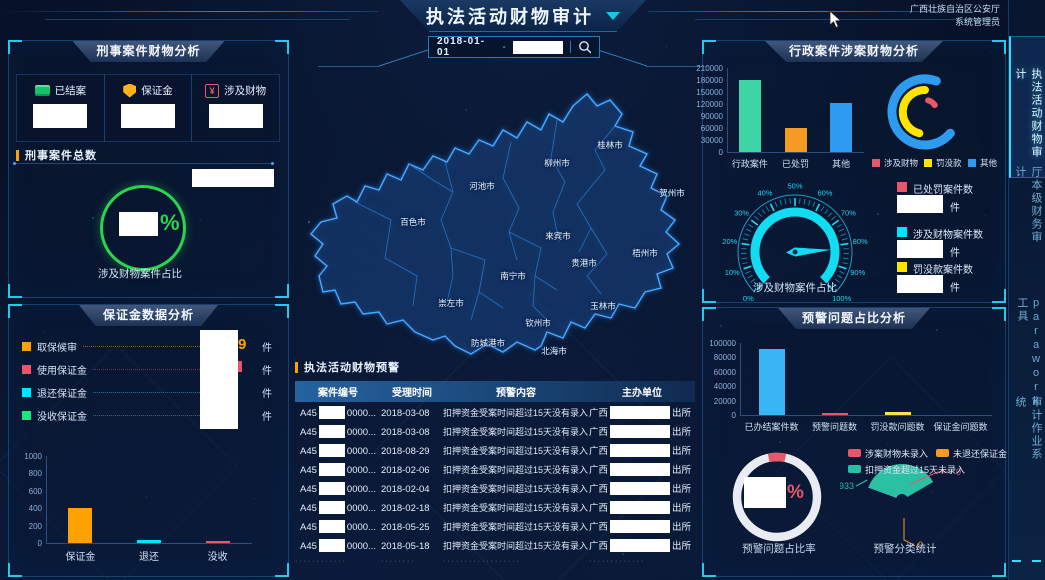 This screenshot has width=1045, height=580. Describe the element at coordinates (897, 163) in the screenshot. I see `chart-legend-item: 涉及财物` at that location.